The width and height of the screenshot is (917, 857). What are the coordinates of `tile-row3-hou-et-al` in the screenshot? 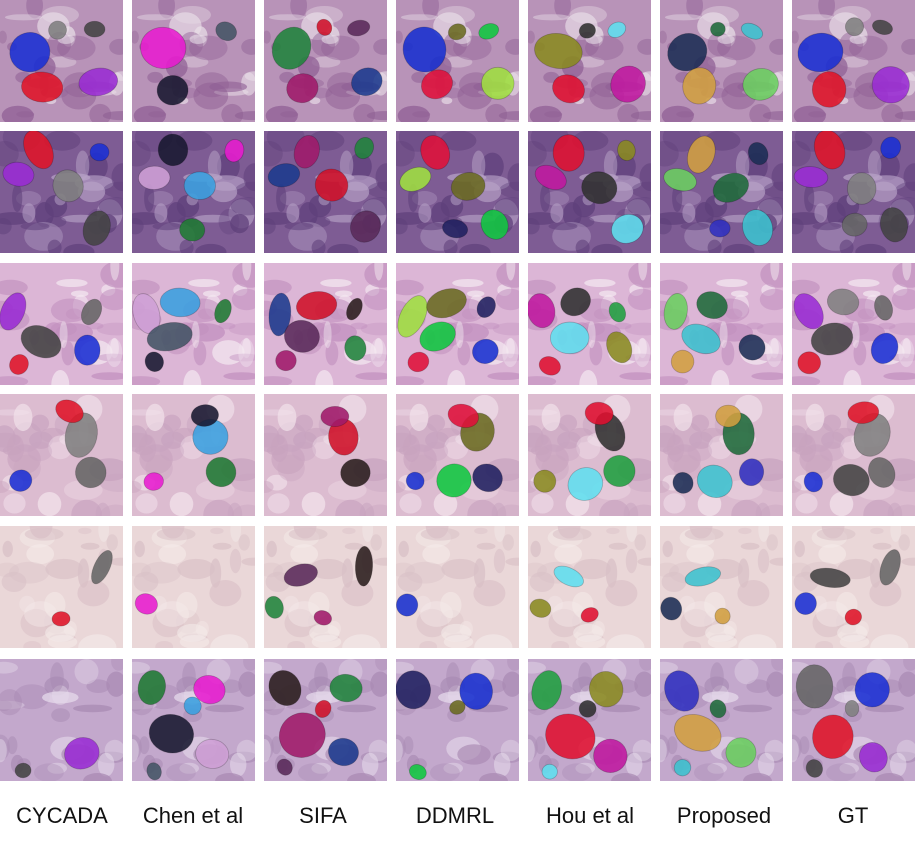 It's located at (589, 324).